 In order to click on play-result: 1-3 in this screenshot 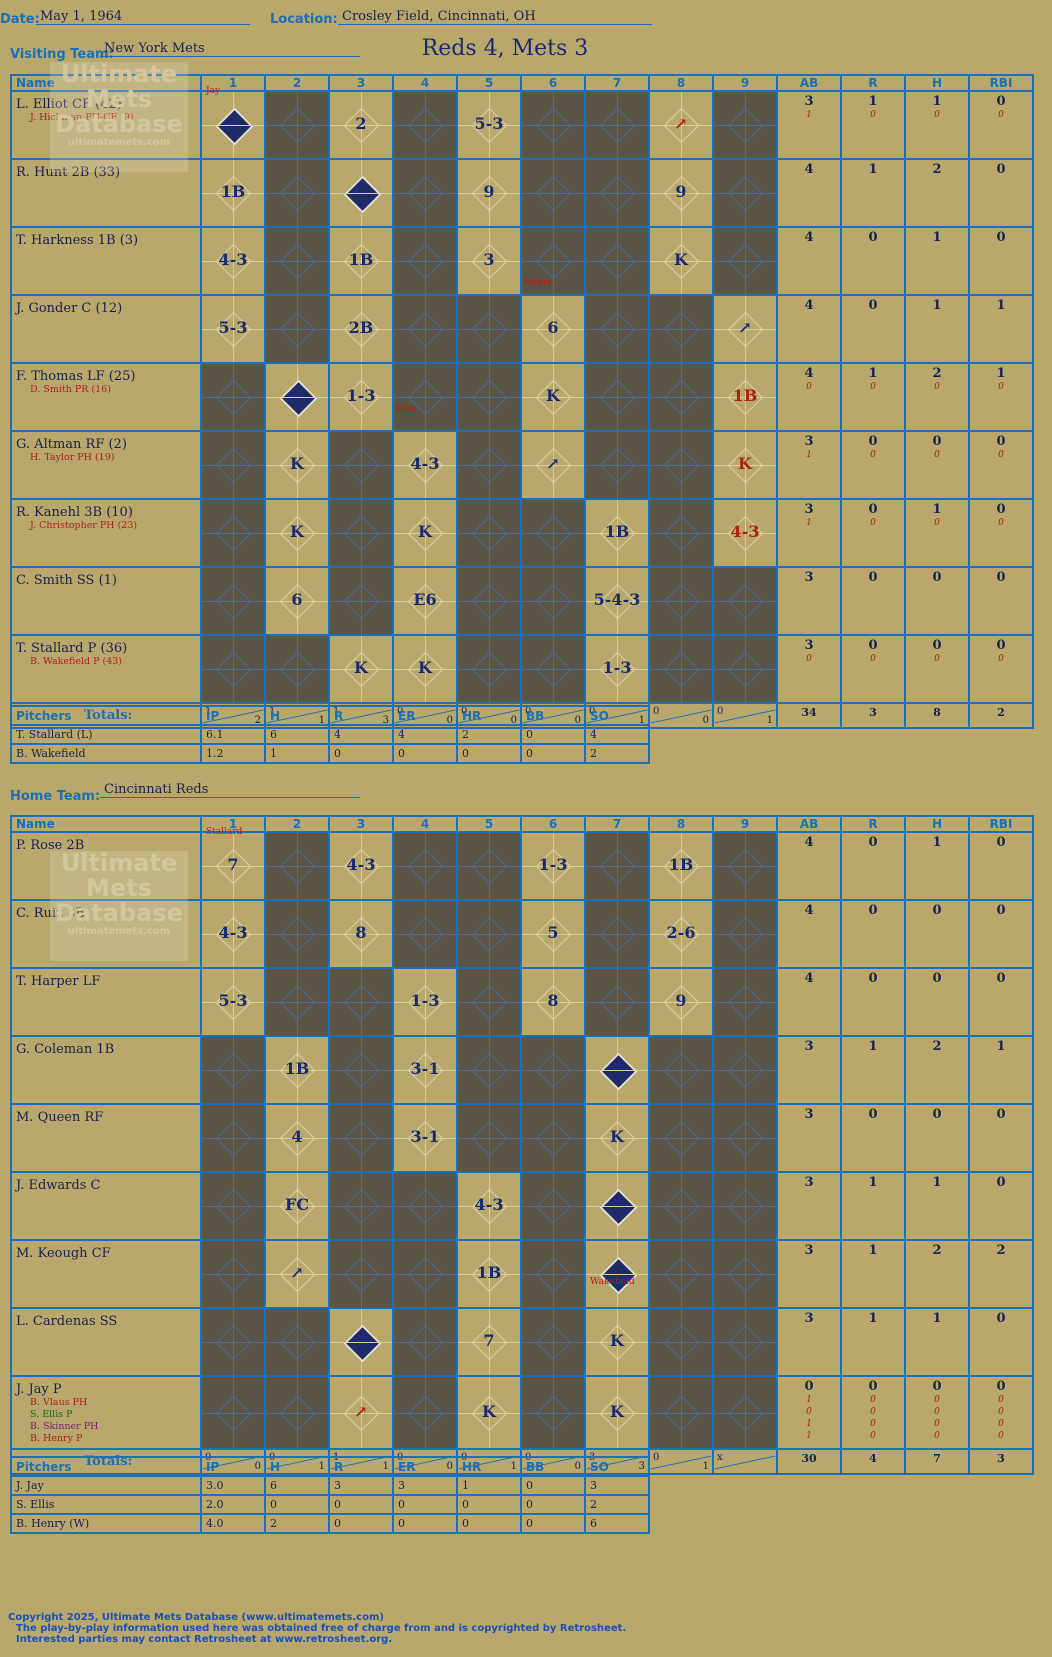, I will do `click(361, 395)`.